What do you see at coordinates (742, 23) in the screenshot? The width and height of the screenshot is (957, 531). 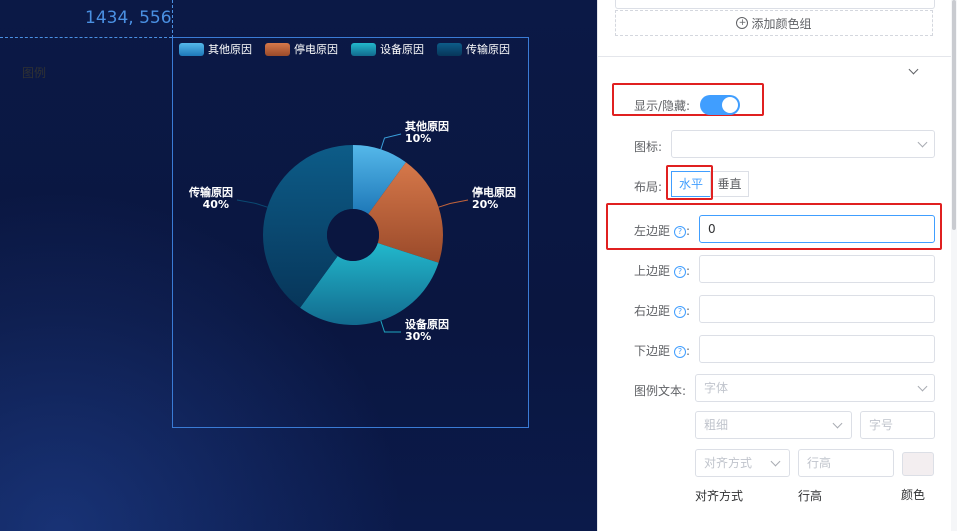 I see `plus-circle-icon: +` at bounding box center [742, 23].